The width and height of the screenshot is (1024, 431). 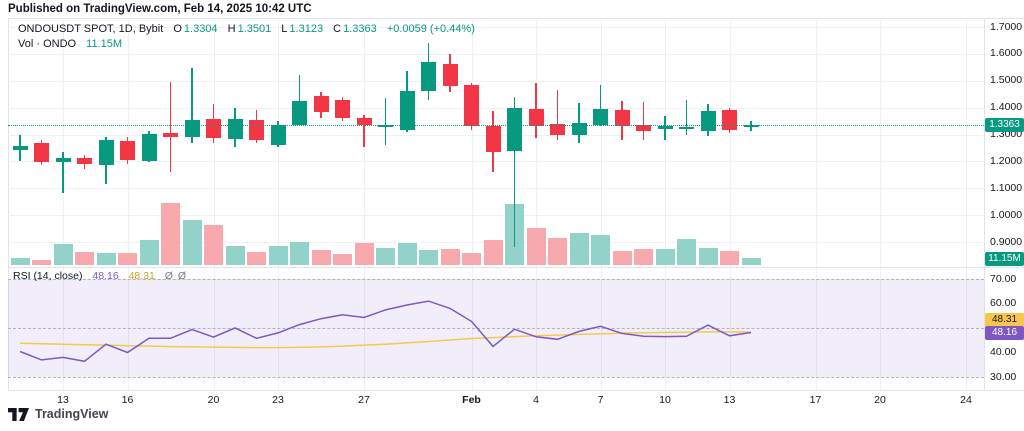 I want to click on low-value: 1.3123, so click(x=306, y=29).